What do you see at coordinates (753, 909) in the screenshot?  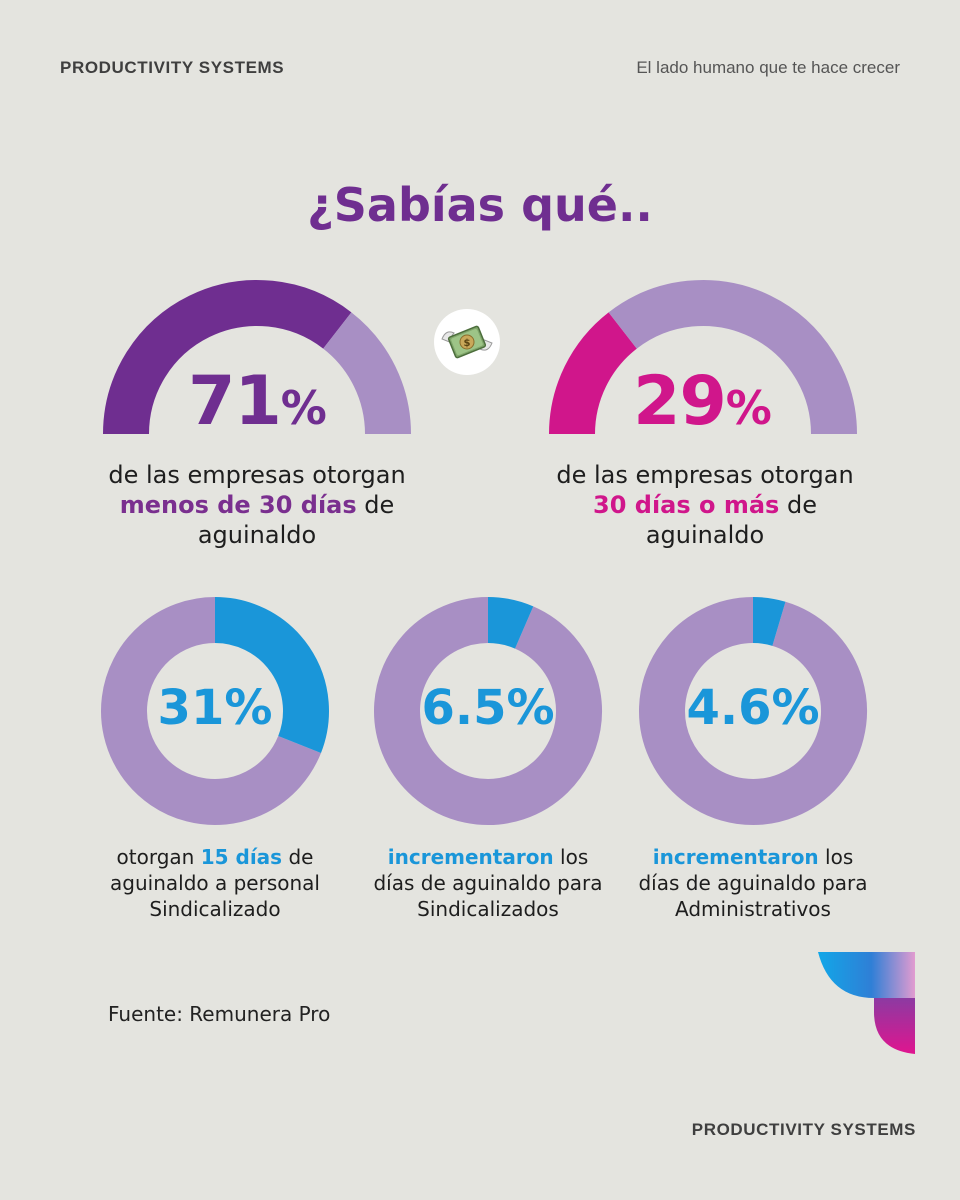 I see `desc-line-3: Administrativos` at bounding box center [753, 909].